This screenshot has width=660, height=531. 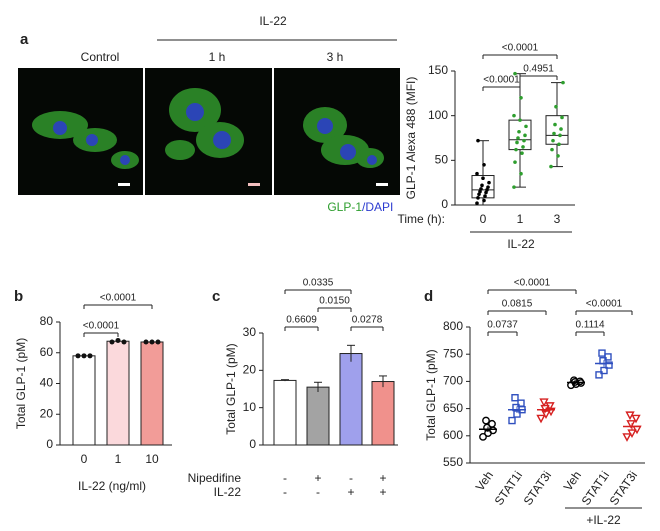 I want to click on y-tick-label: 100, so click(x=438, y=115).